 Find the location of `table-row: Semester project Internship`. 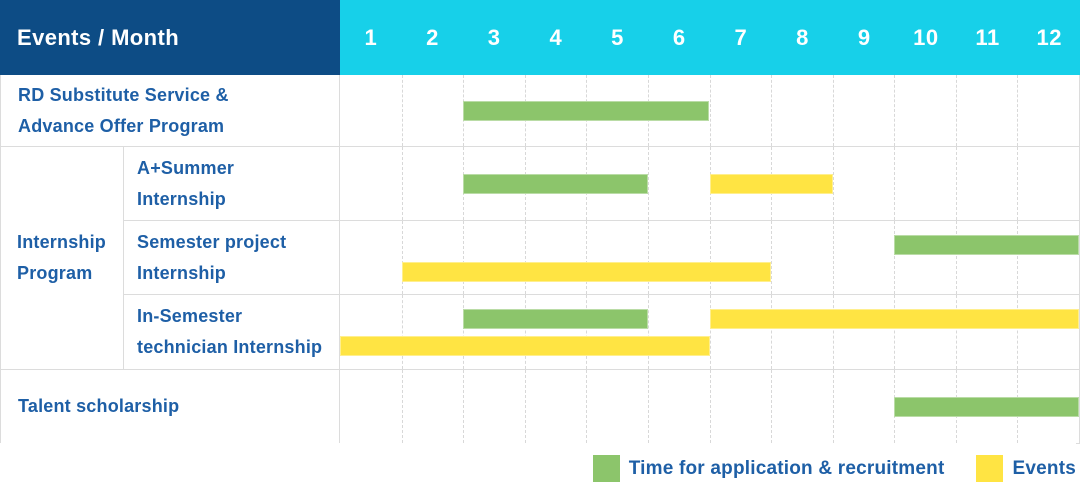

table-row: Semester project Internship is located at coordinates (602, 258).